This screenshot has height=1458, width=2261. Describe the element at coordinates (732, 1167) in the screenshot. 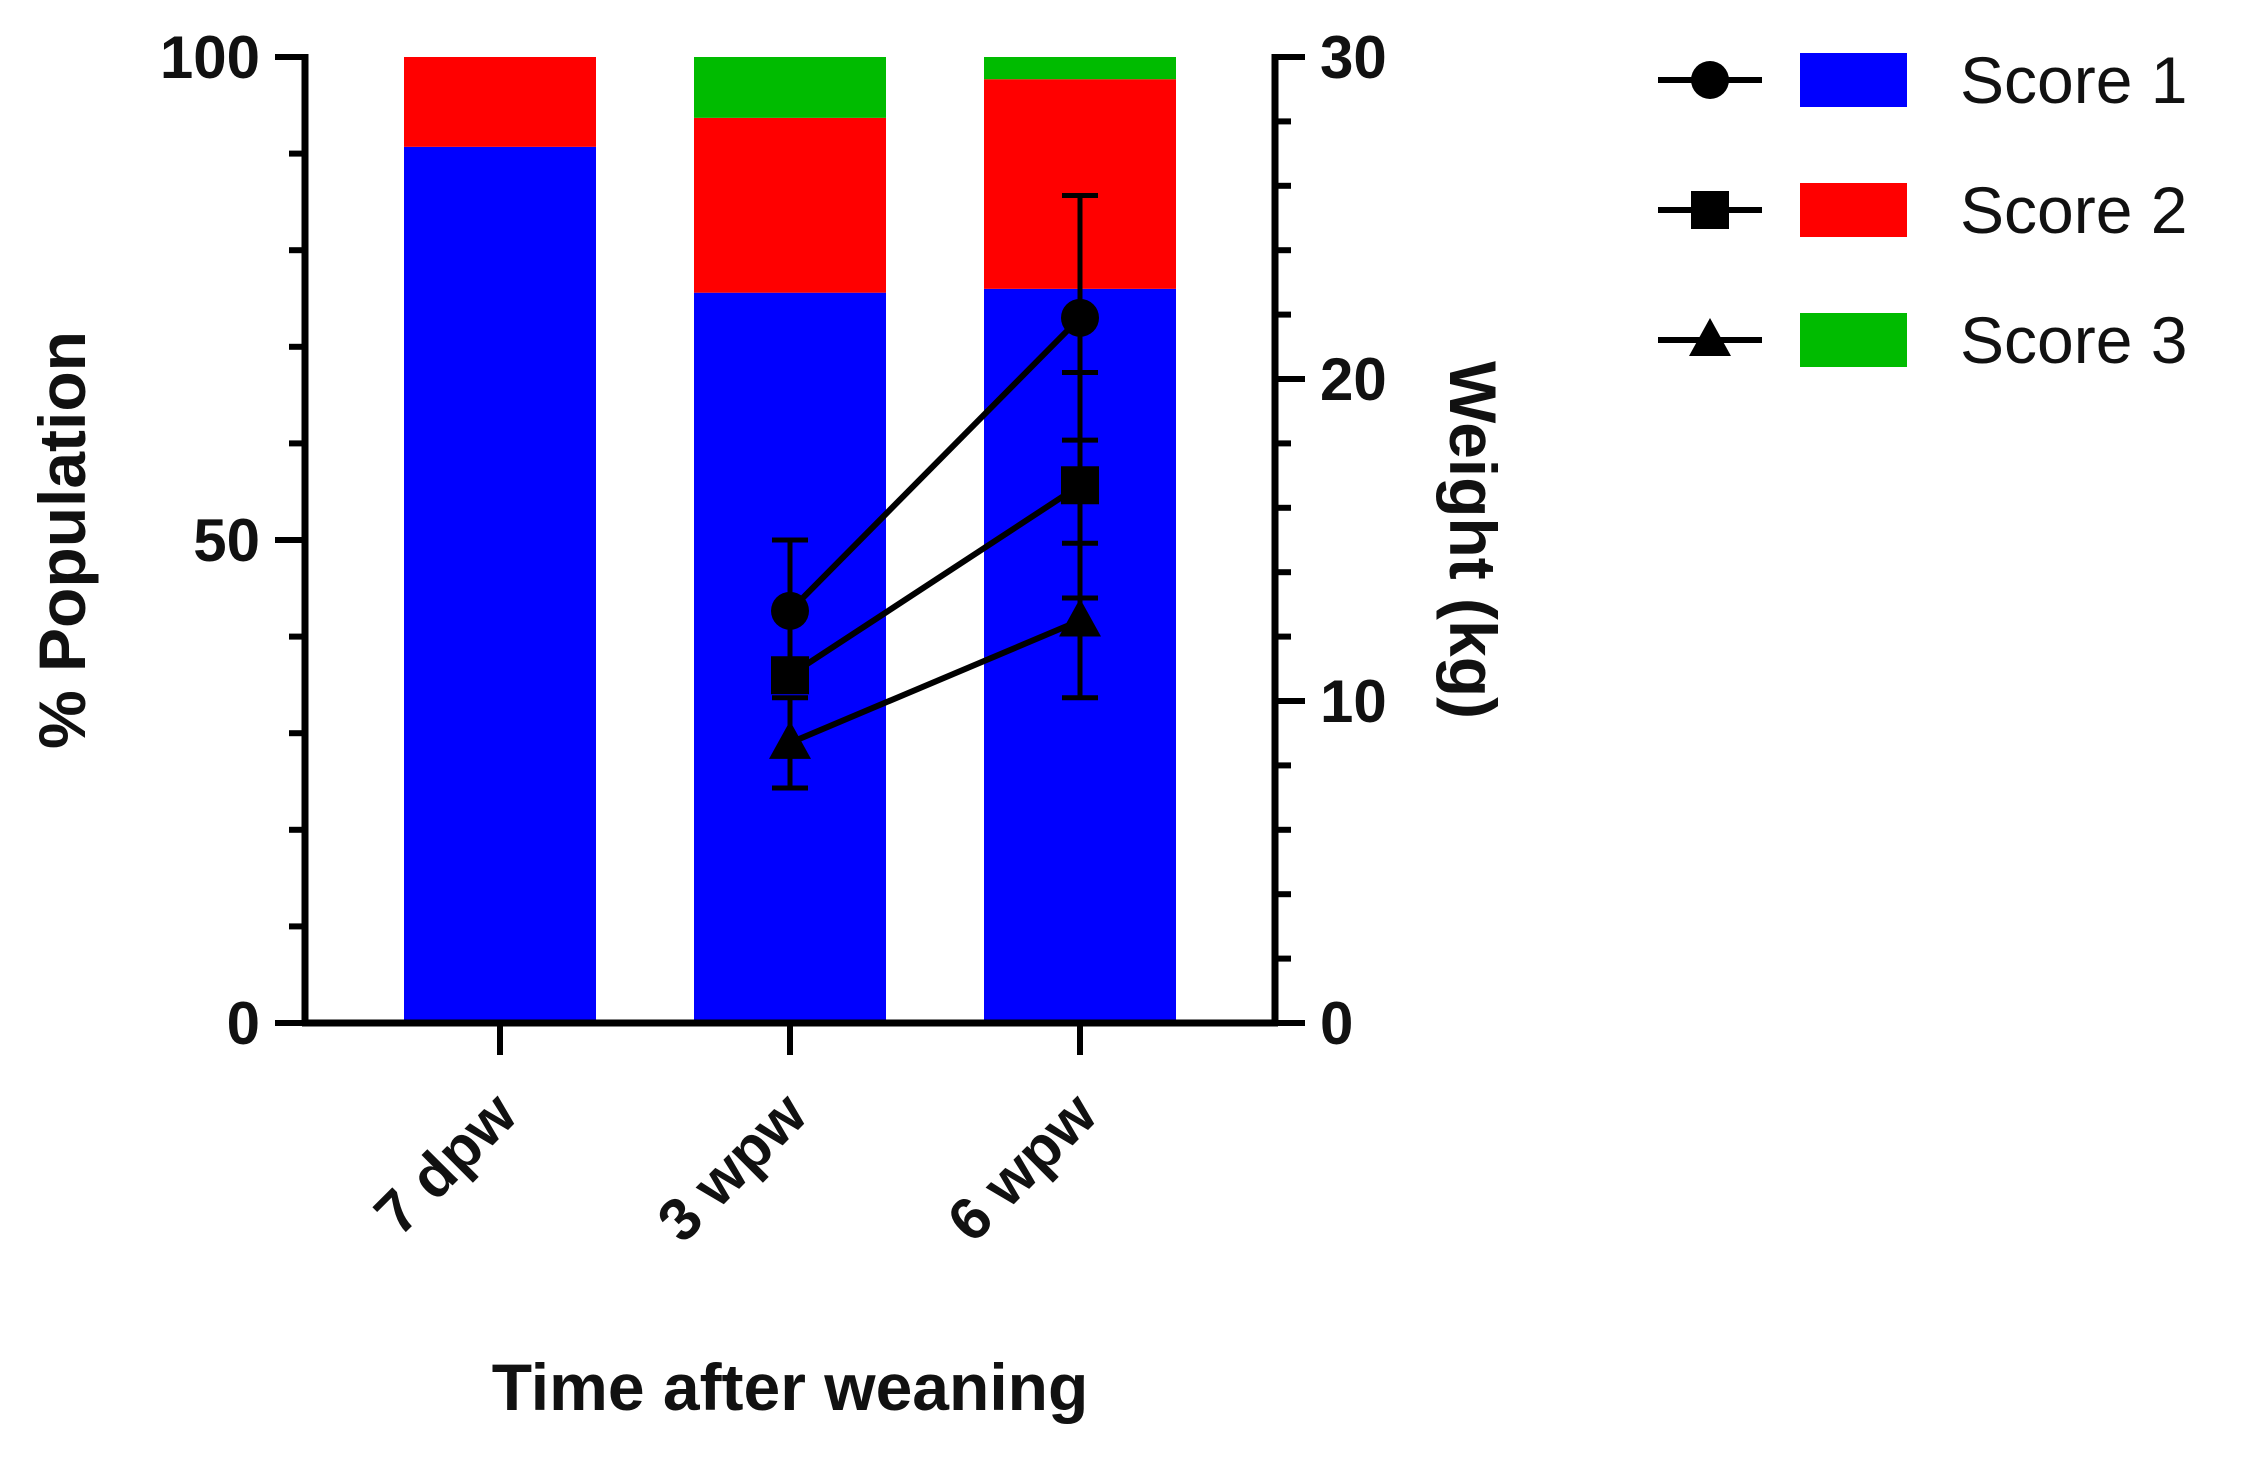

I see `x-tick-label: 3 wpw` at that location.